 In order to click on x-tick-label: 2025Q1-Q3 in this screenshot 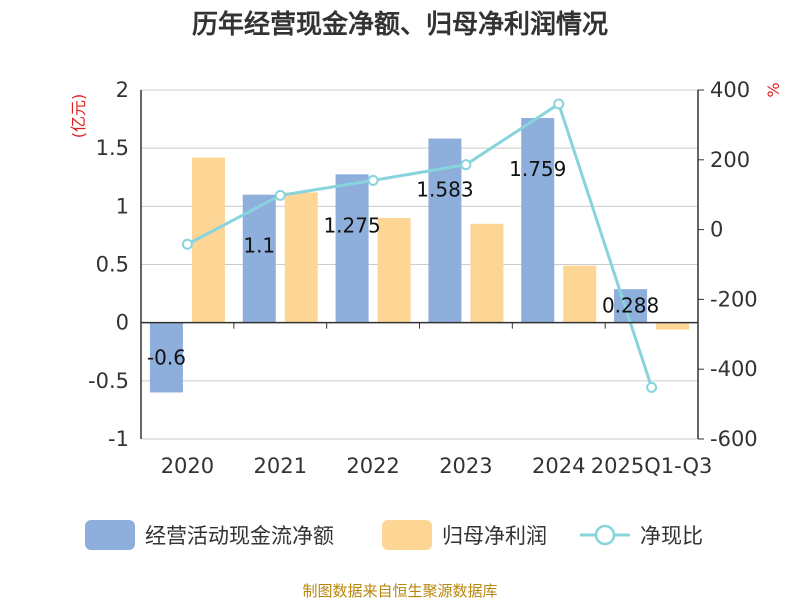, I will do `click(652, 466)`.